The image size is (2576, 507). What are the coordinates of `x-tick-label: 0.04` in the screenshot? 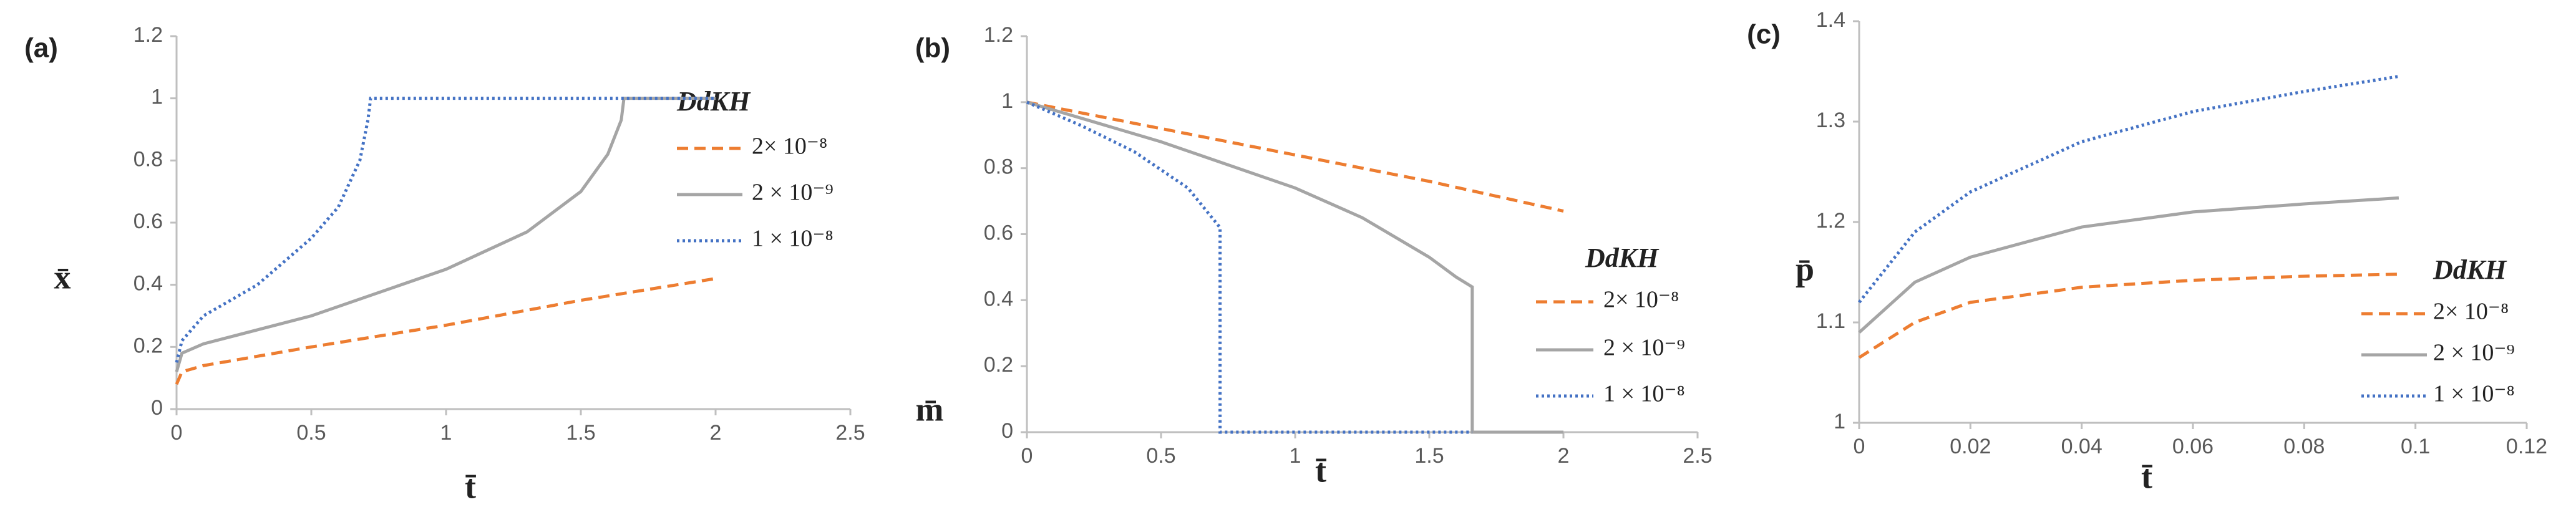 It's located at (2081, 446).